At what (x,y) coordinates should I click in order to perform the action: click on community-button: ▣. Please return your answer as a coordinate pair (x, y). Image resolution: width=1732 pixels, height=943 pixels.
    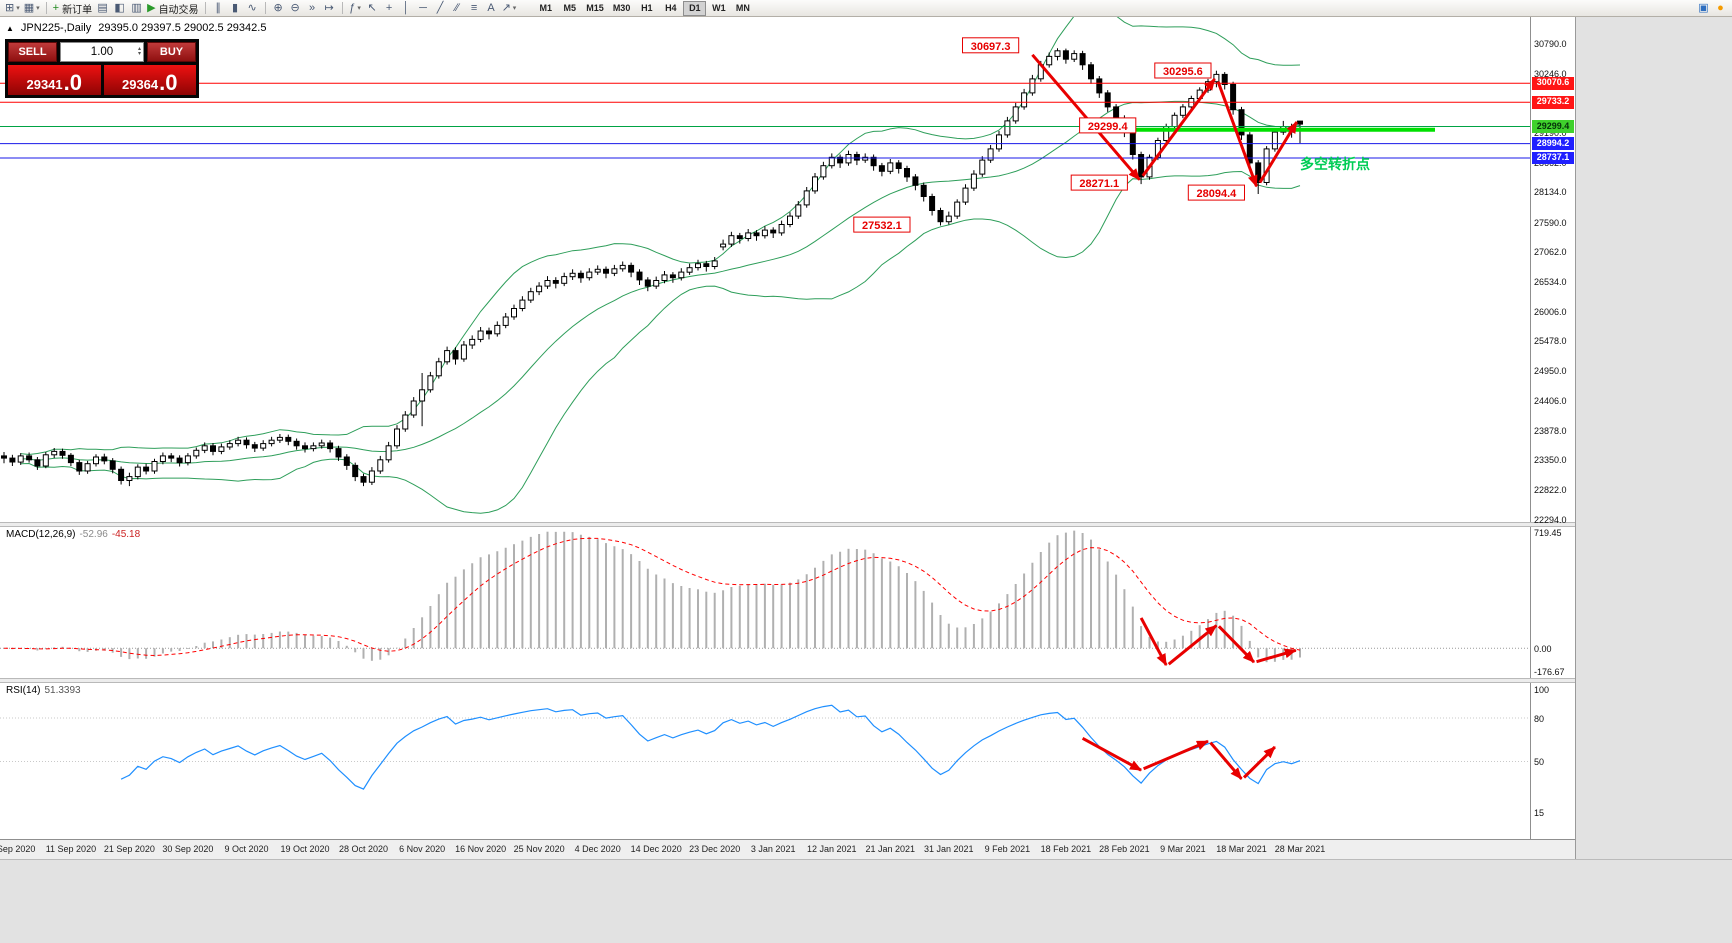
    Looking at the image, I should click on (1703, 8).